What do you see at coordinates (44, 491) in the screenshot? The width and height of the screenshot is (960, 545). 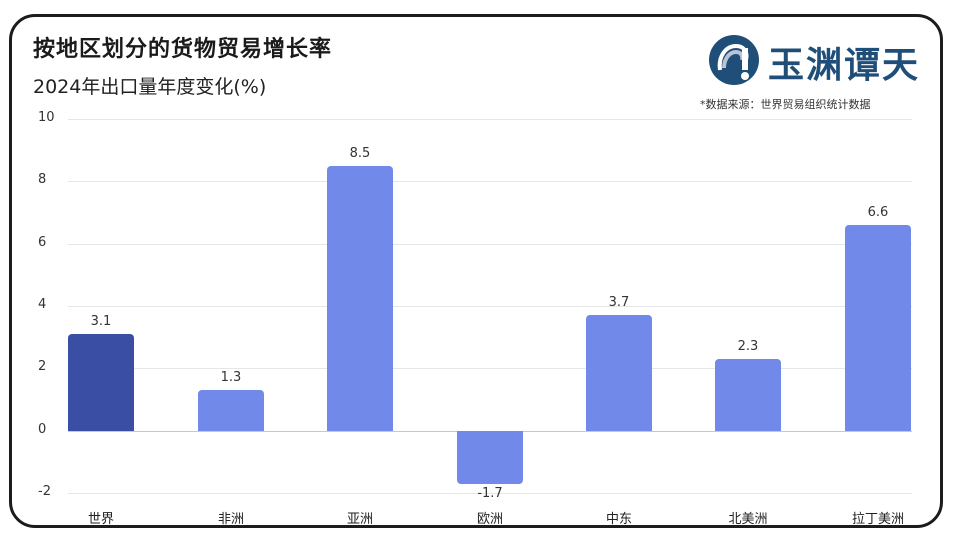 I see `y-tick-label: -2` at bounding box center [44, 491].